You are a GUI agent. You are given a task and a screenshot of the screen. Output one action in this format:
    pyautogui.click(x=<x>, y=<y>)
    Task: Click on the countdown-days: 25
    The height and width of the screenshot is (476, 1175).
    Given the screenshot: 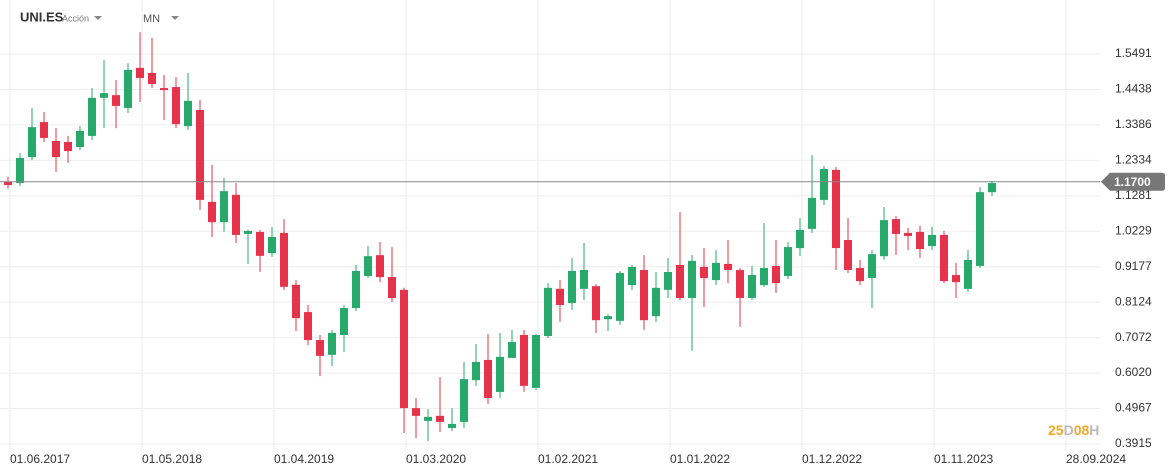 What is the action you would take?
    pyautogui.click(x=1056, y=430)
    